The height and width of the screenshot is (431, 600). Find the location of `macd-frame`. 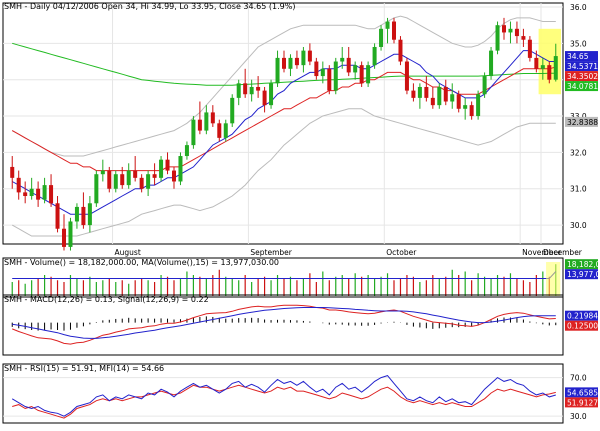

macd-frame is located at coordinates (283, 325).